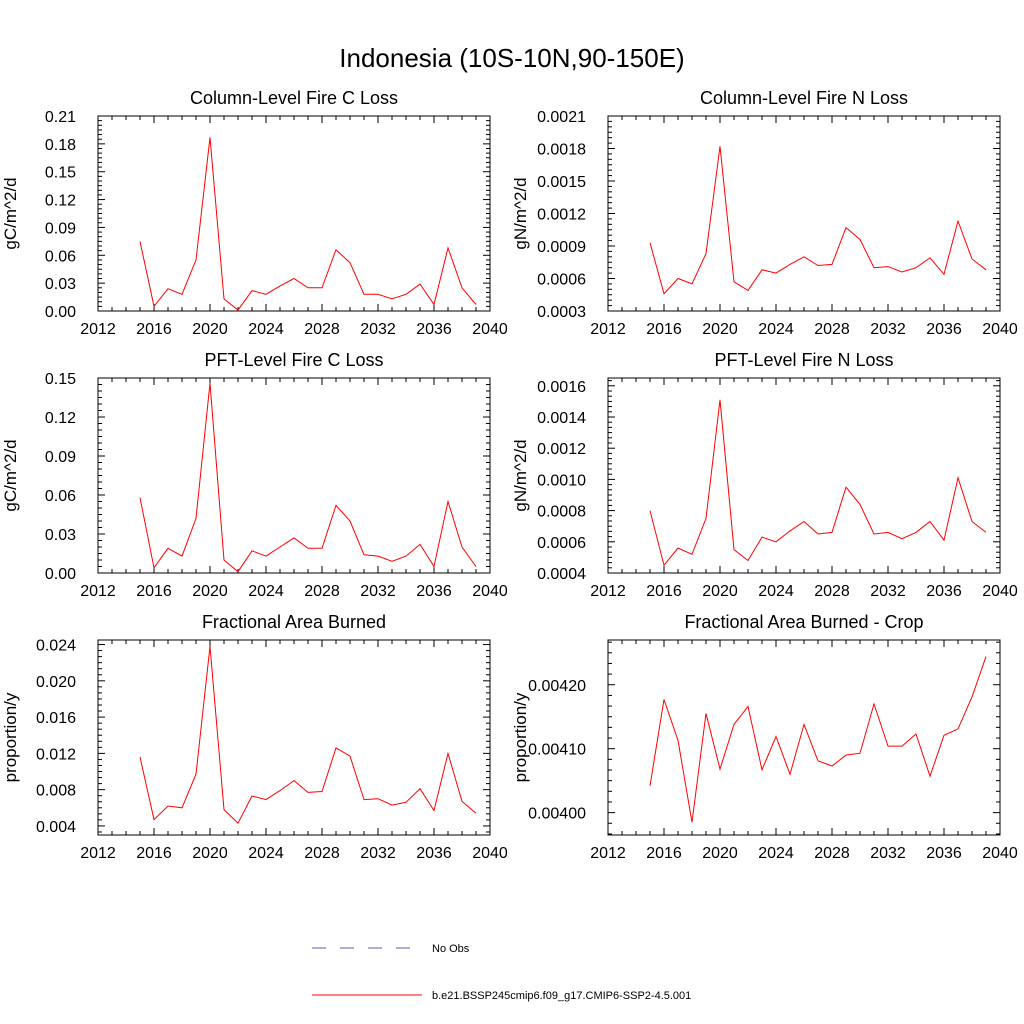  I want to click on panel-title: PFT-Level Fire N Loss, so click(803, 360).